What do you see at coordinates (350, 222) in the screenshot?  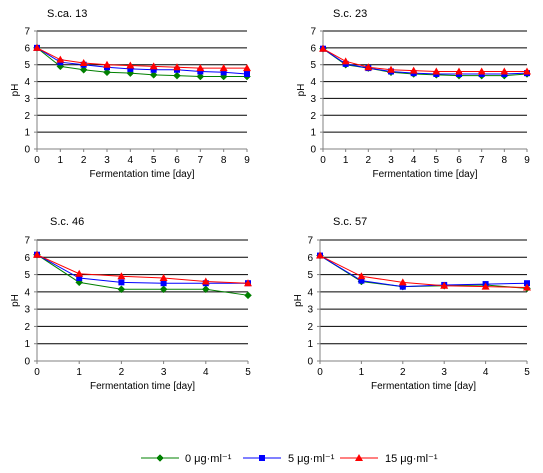 I see `panel-title: S.c. 57` at bounding box center [350, 222].